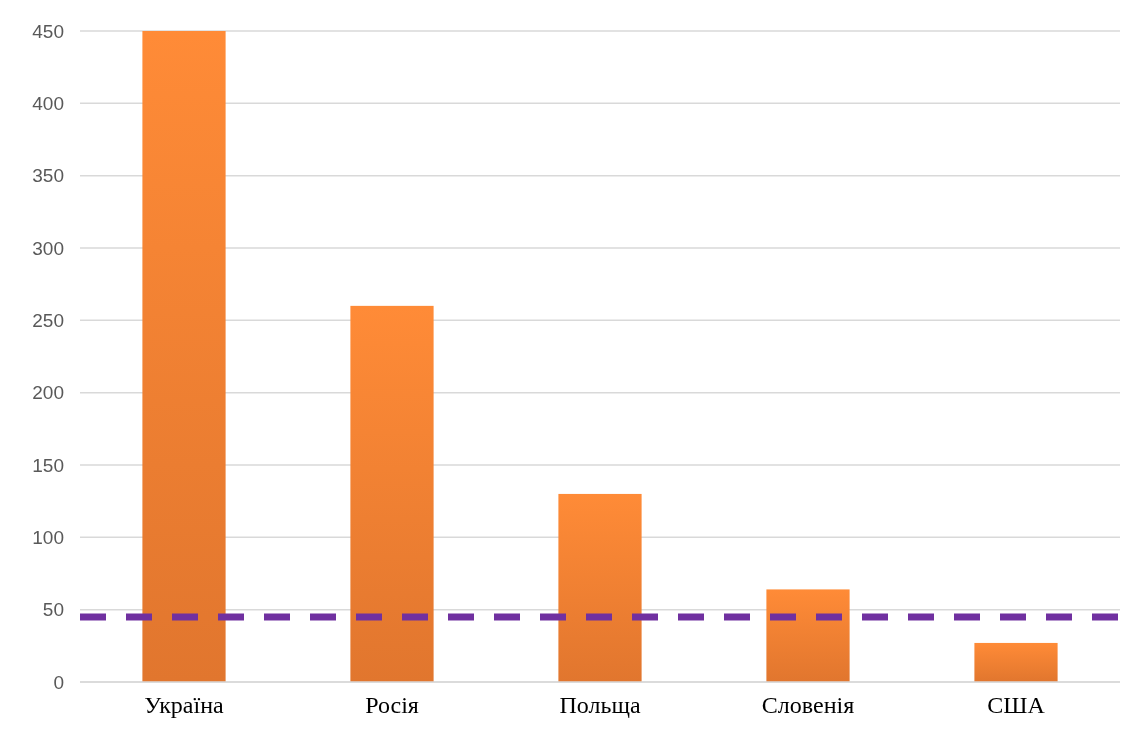 The height and width of the screenshot is (730, 1122). What do you see at coordinates (184, 705) in the screenshot?
I see `x-tick-label: Україна` at bounding box center [184, 705].